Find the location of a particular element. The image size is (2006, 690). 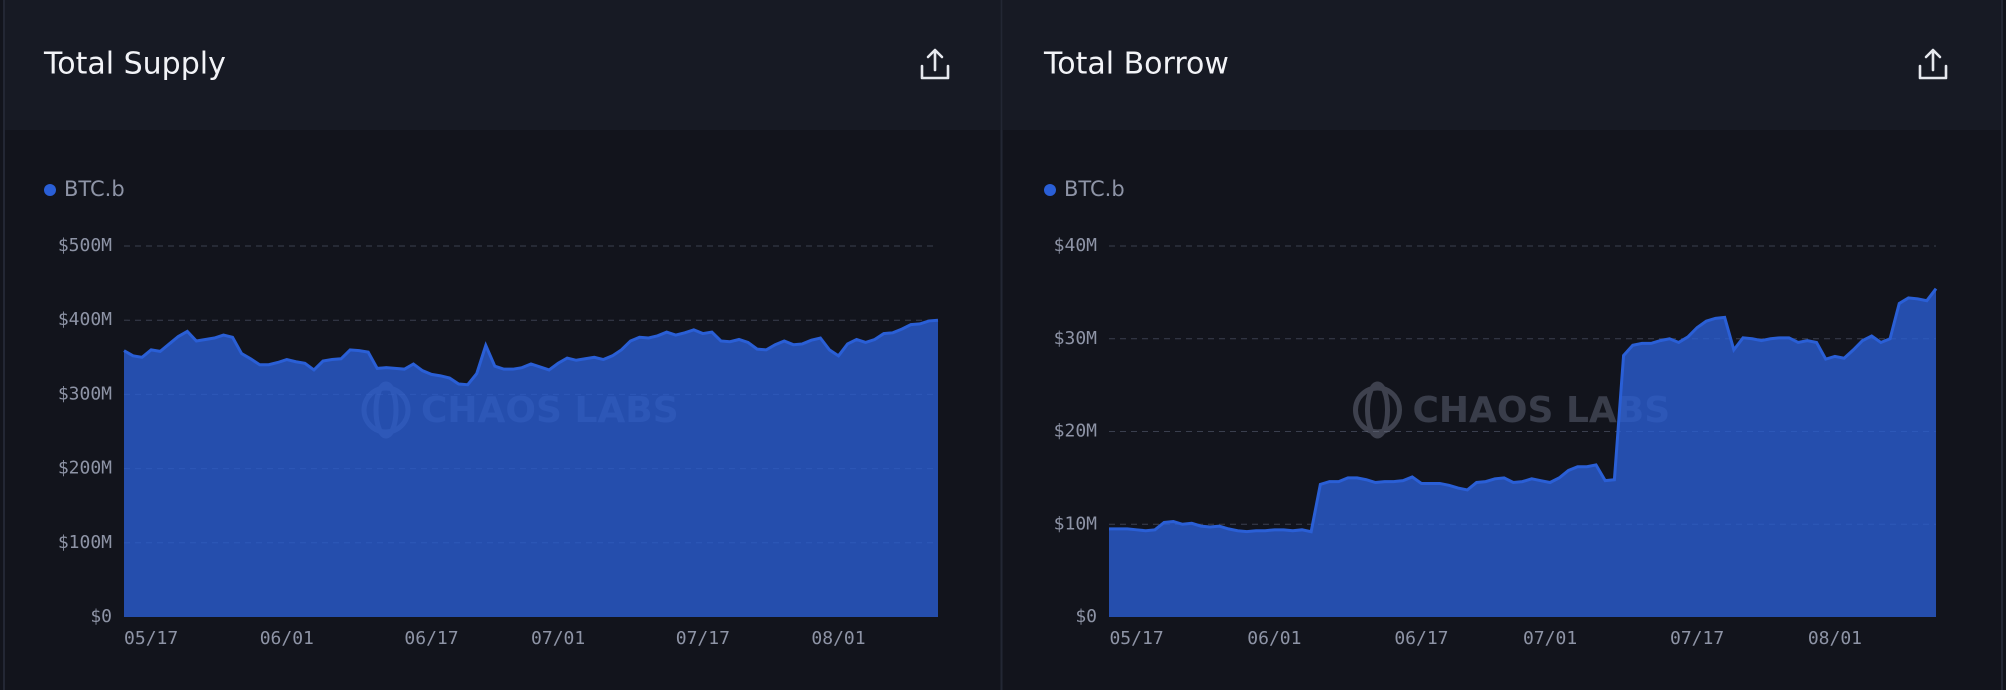

y-tick-label: $300M is located at coordinates (85, 393).